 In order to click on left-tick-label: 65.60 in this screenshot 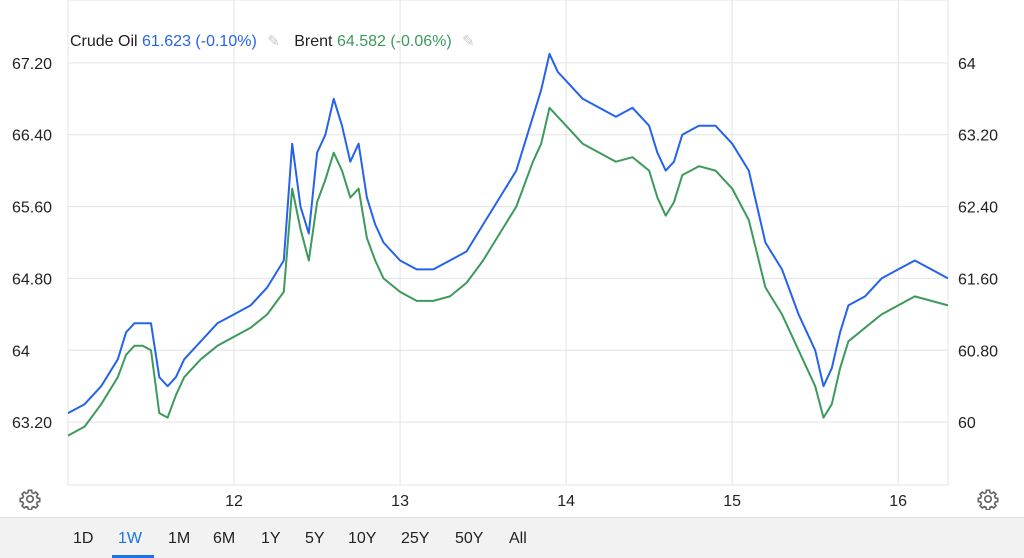, I will do `click(32, 208)`.